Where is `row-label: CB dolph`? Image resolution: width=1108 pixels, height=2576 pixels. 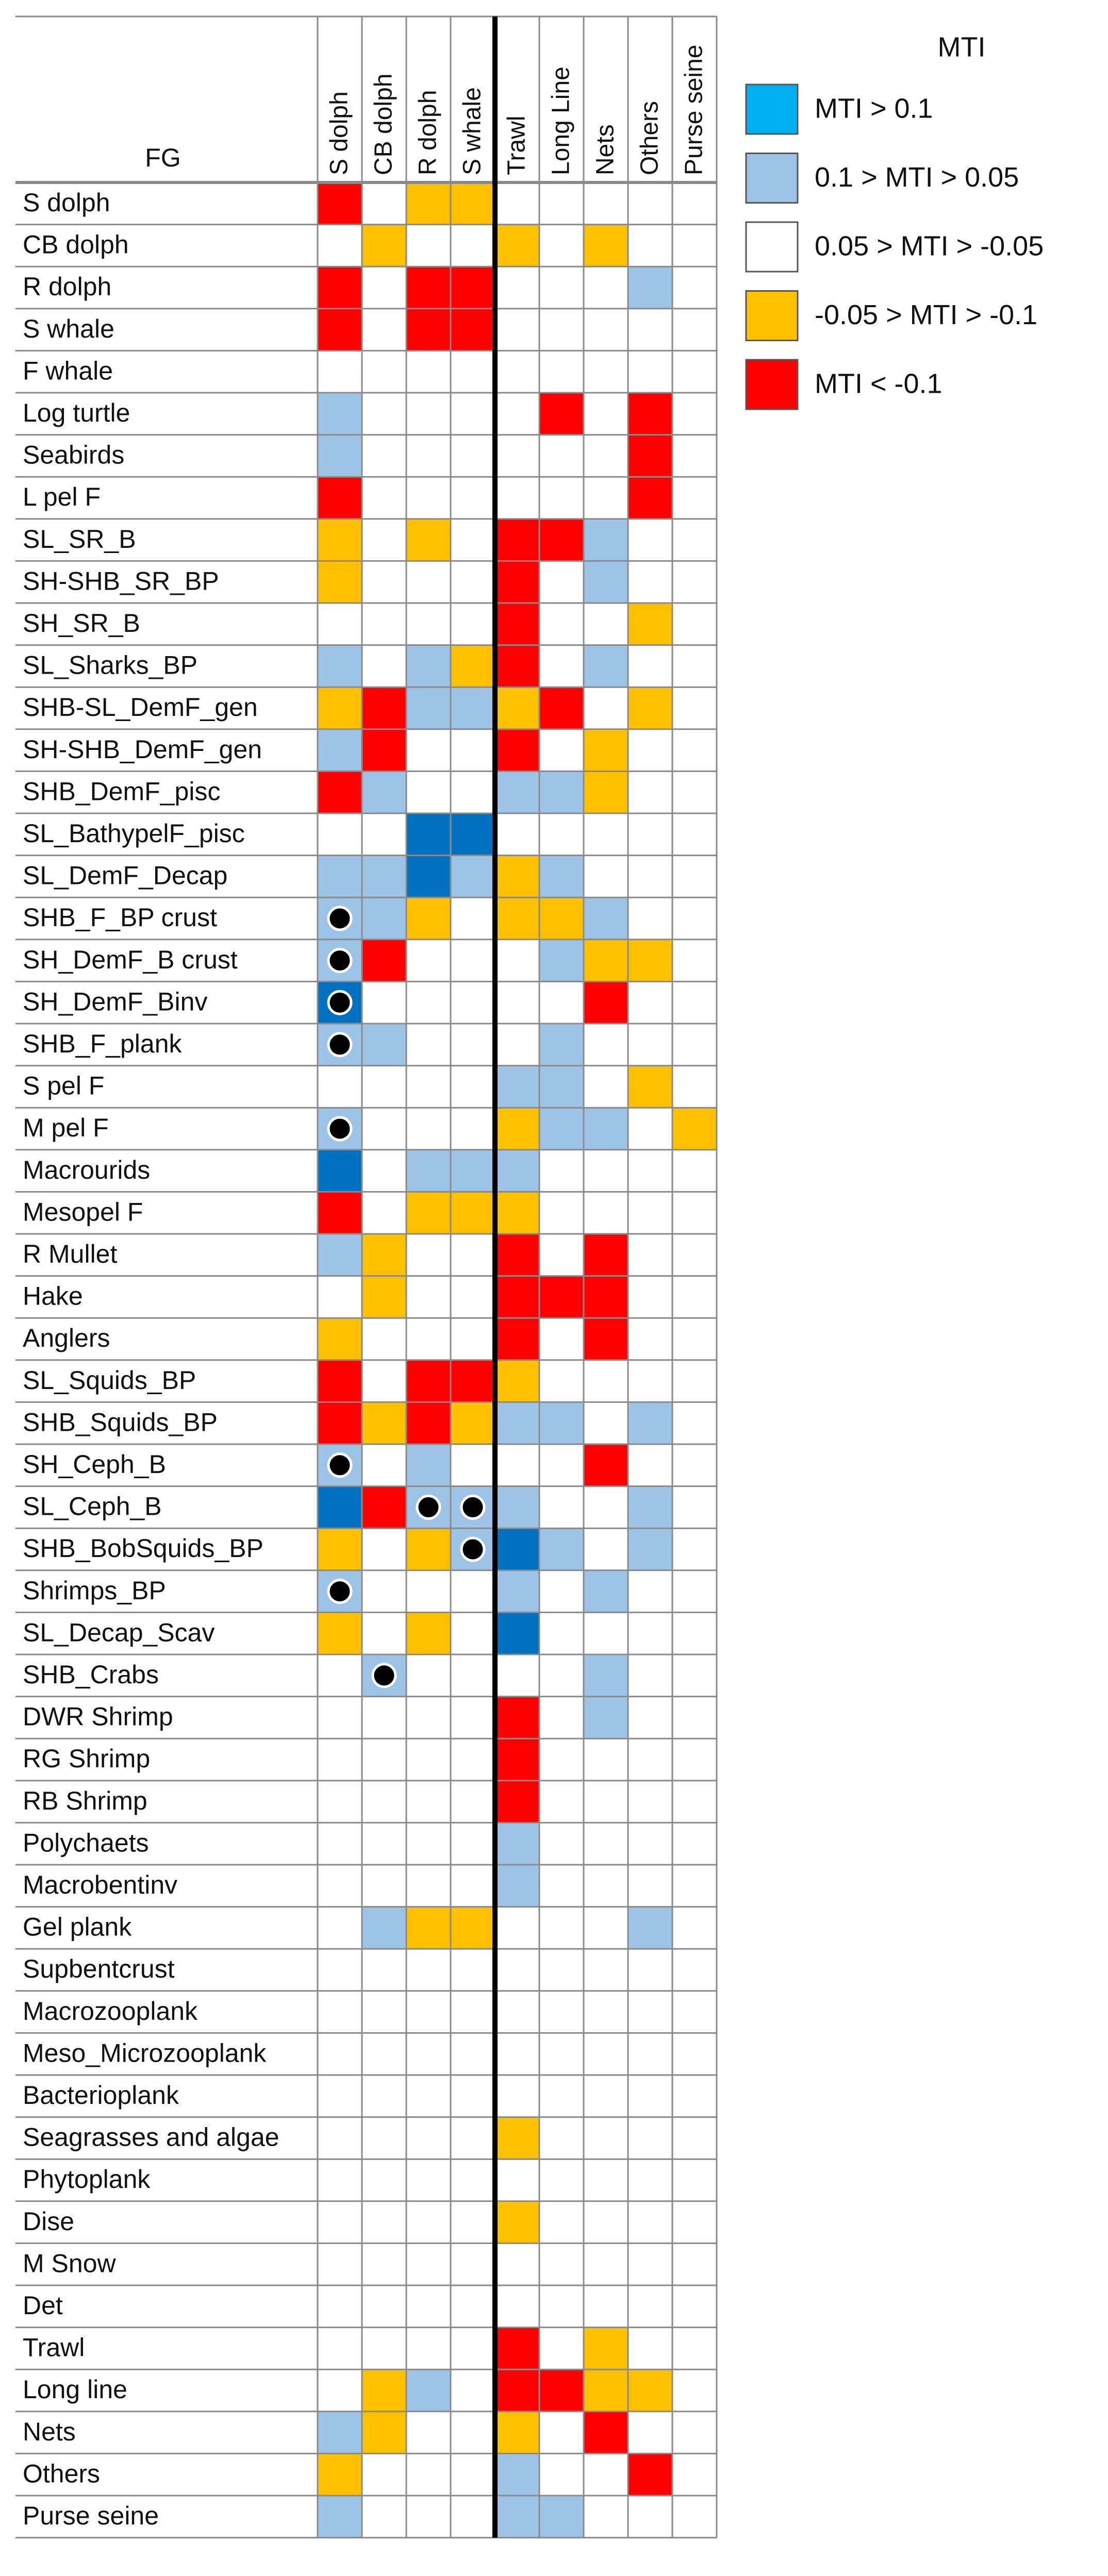
row-label: CB dolph is located at coordinates (76, 244).